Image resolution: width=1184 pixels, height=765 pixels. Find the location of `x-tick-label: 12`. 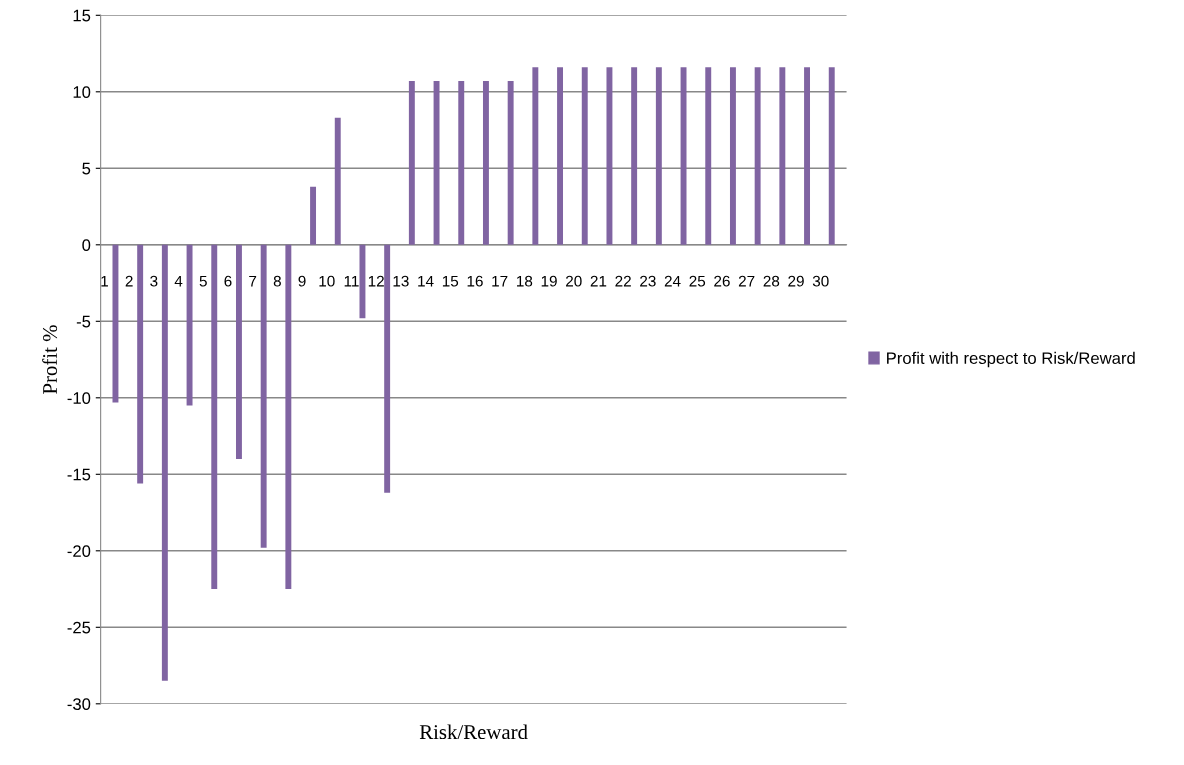

x-tick-label: 12 is located at coordinates (376, 281).